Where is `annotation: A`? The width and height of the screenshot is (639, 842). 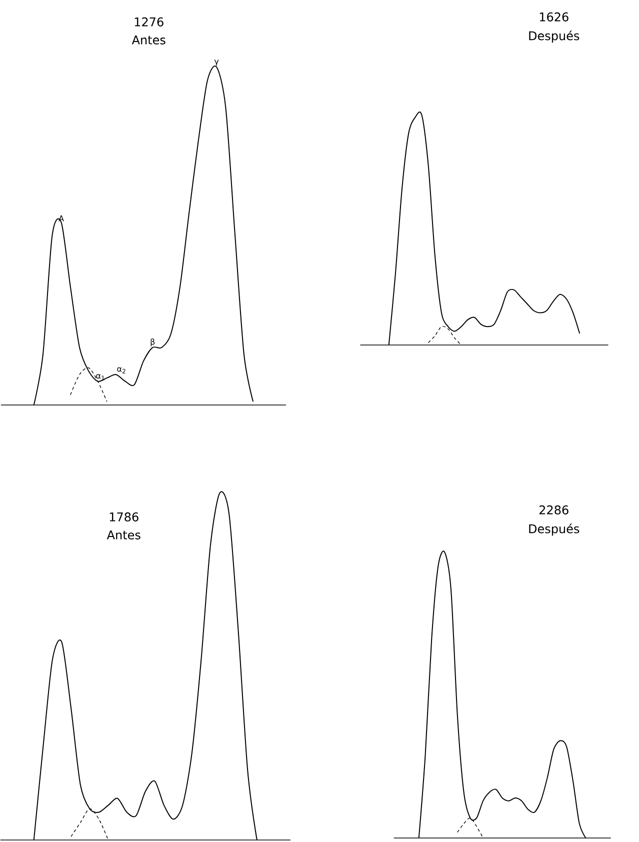 annotation: A is located at coordinates (61, 218).